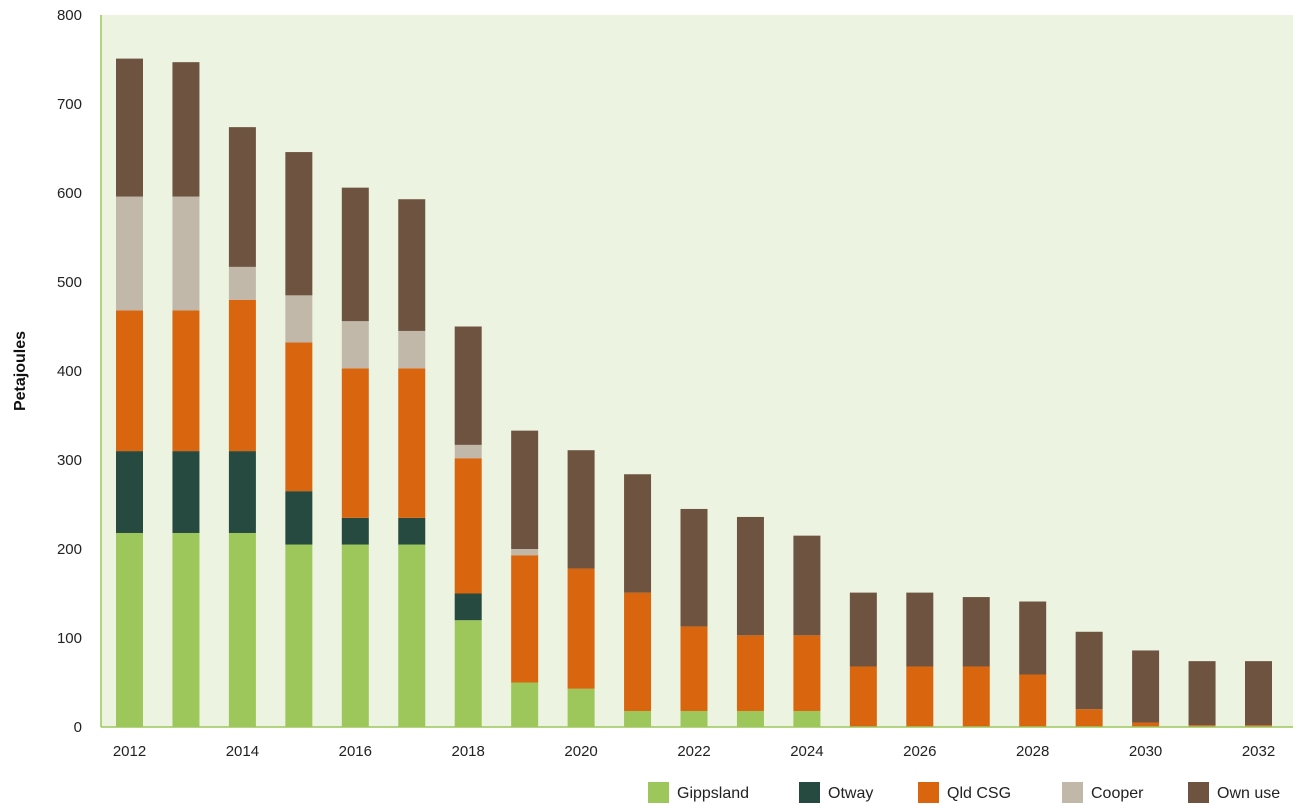 The height and width of the screenshot is (805, 1293). Describe the element at coordinates (1117, 793) in the screenshot. I see `legend-label-cooper: Cooper` at that location.